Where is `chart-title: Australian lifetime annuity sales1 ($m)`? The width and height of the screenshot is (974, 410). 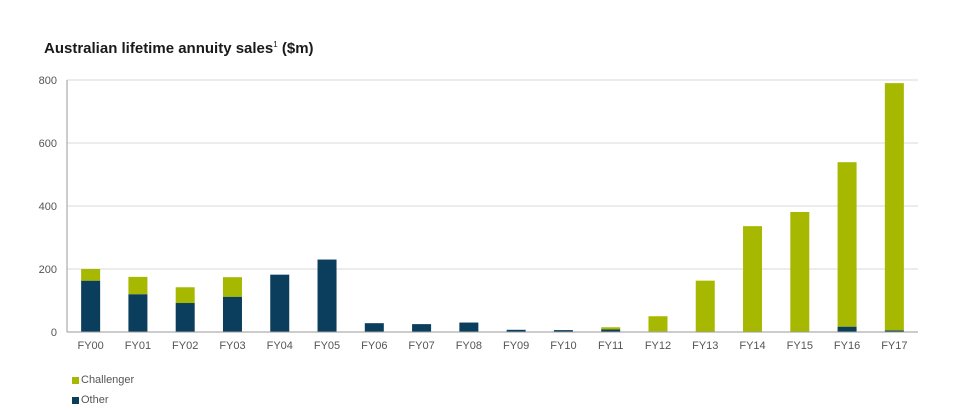
chart-title: Australian lifetime annuity sales1 ($m) is located at coordinates (179, 48).